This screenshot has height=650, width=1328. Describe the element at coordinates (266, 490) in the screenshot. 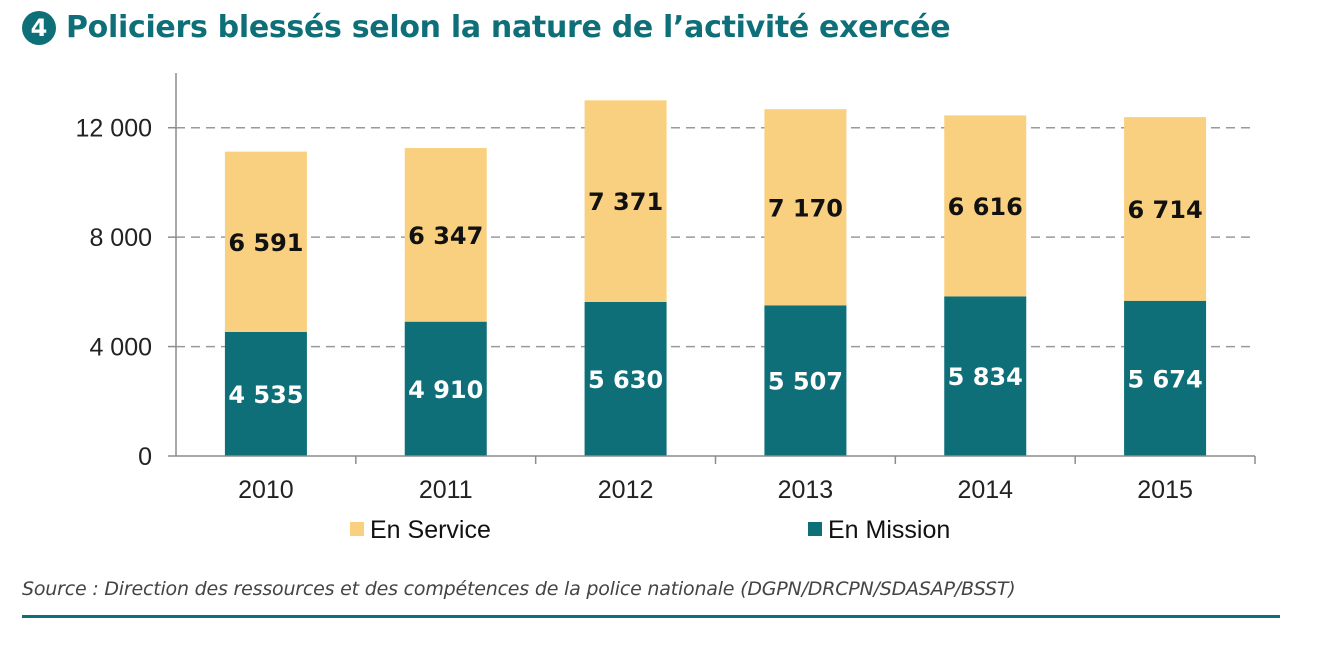

I see `x-tick-label: 2010` at that location.